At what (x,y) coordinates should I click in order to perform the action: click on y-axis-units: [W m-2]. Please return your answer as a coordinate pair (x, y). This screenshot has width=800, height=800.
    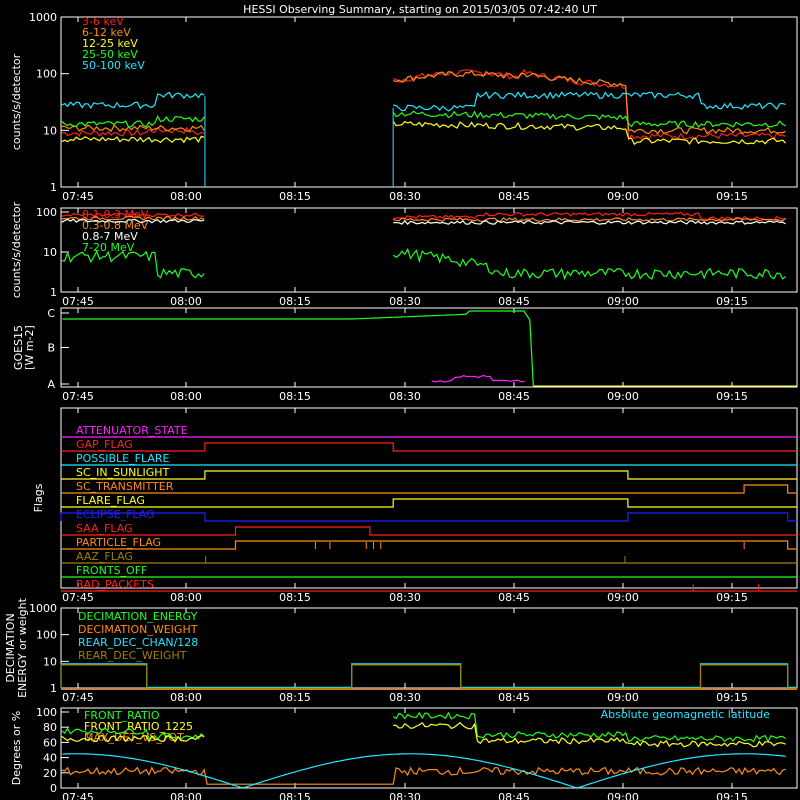
    Looking at the image, I should click on (29, 347).